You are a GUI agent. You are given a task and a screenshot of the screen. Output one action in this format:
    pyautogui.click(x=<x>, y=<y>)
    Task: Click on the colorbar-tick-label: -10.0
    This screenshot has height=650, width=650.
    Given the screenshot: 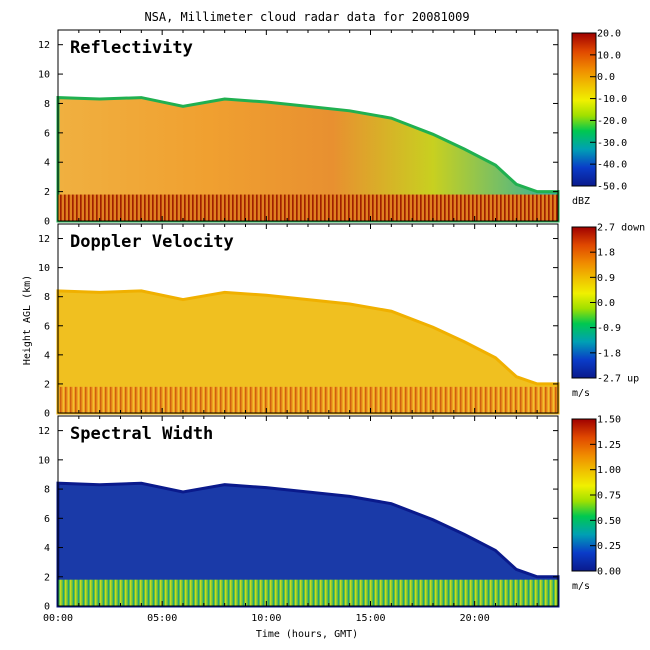 What is the action you would take?
    pyautogui.click(x=612, y=99)
    